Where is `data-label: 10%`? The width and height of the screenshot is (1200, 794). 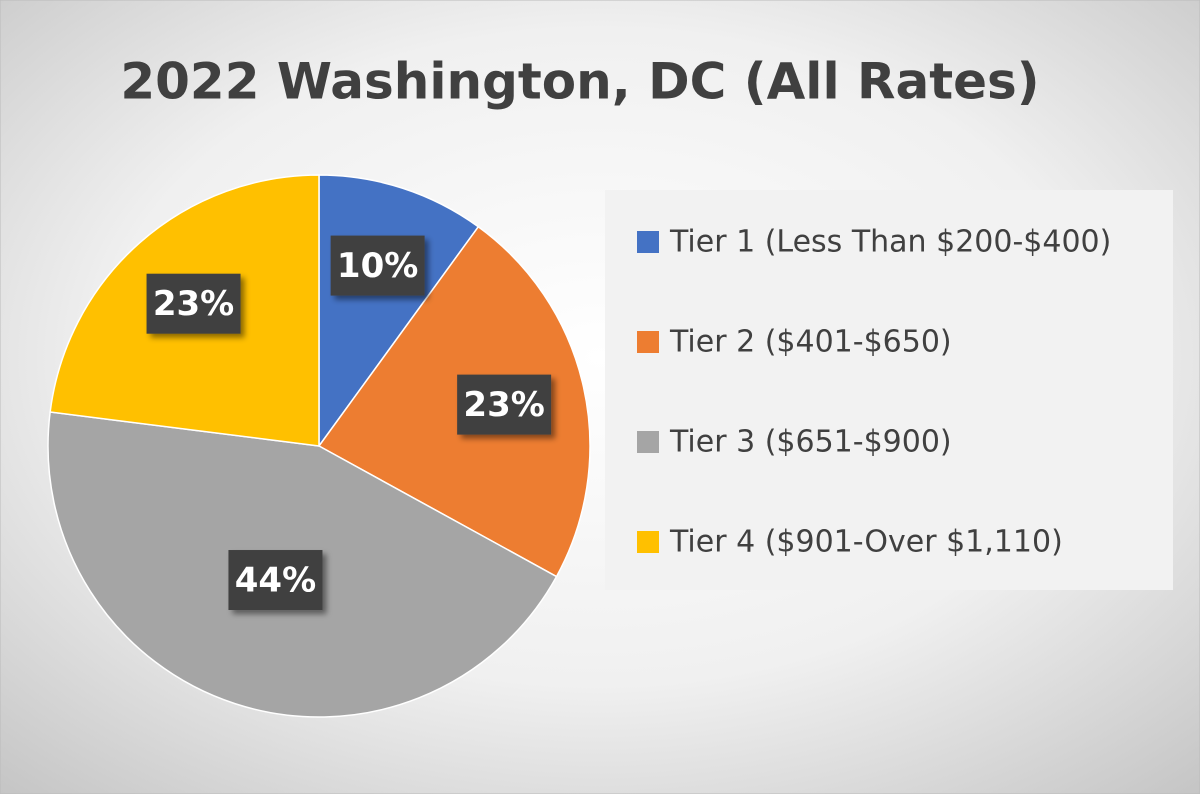 data-label: 10% is located at coordinates (377, 266).